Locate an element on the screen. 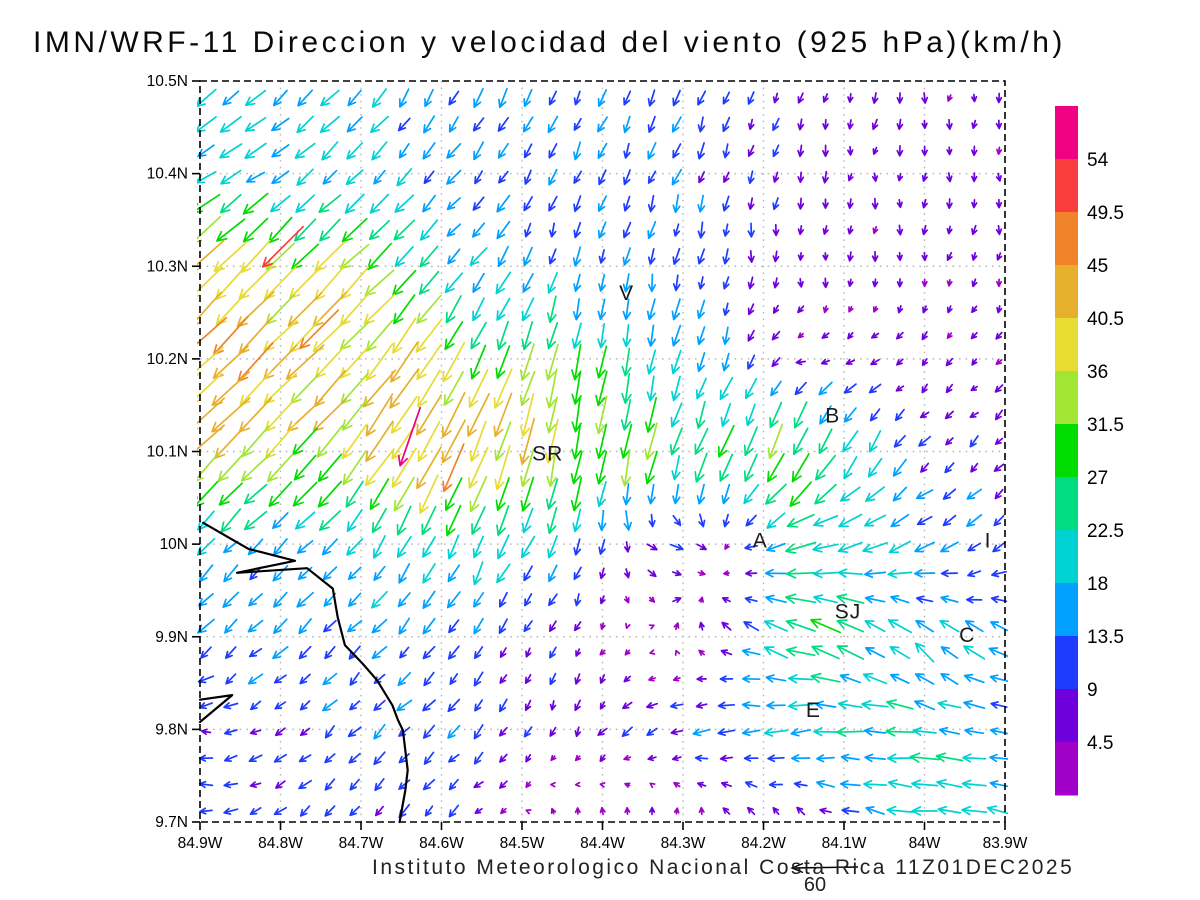  x-tick-label: 84.6W is located at coordinates (441, 843).